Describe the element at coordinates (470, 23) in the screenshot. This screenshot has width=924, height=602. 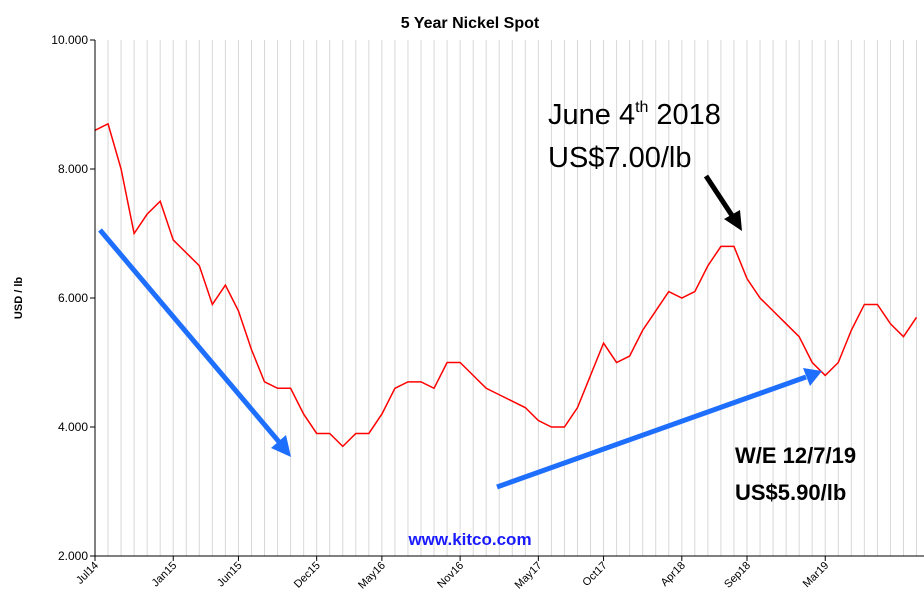
I see `chart-title: 5 Year Nickel Spot` at that location.